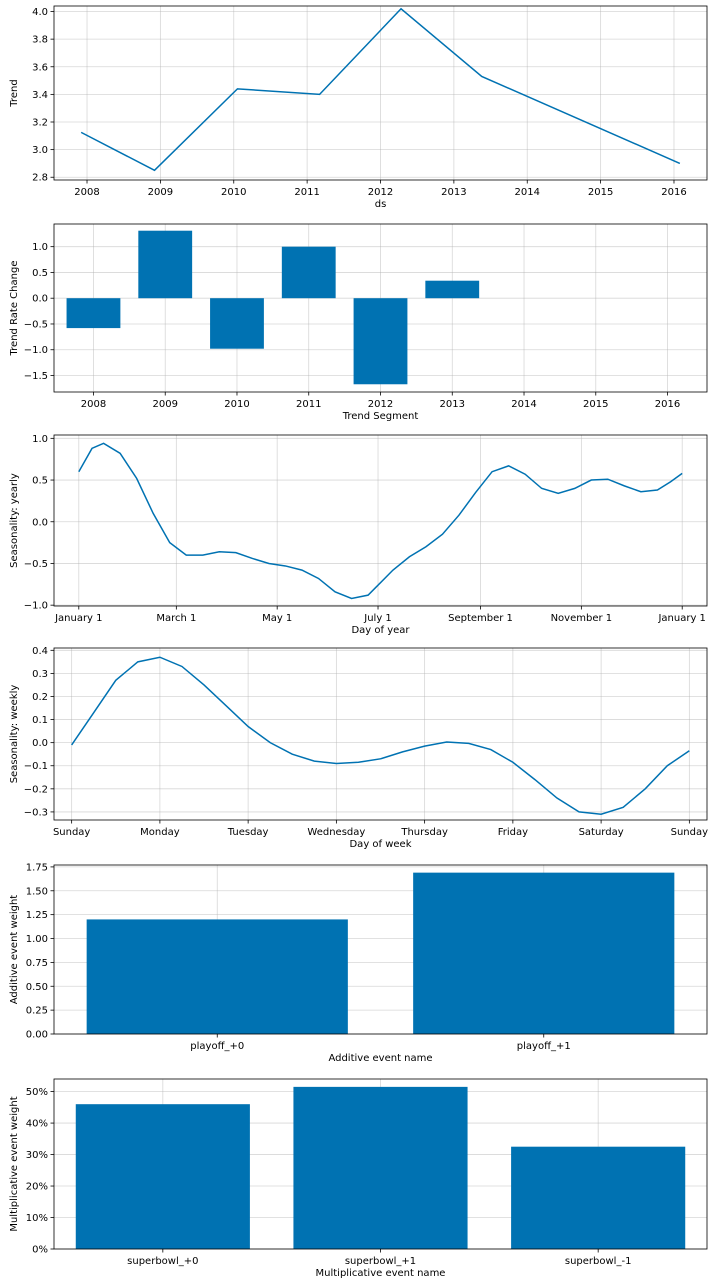  What do you see at coordinates (36, 766) in the screenshot?
I see `y-tick-label: −0.1` at bounding box center [36, 766].